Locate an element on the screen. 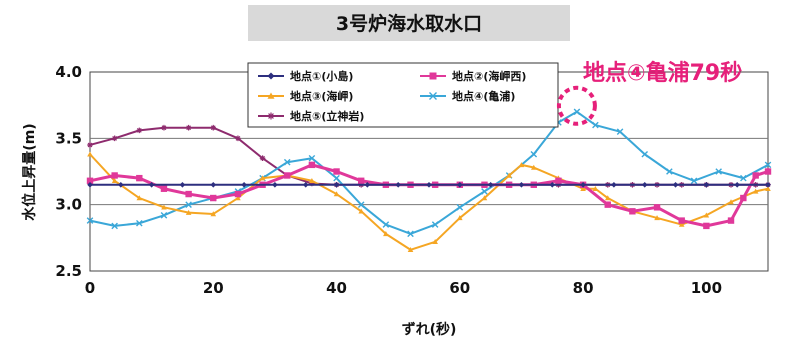 The width and height of the screenshot is (804, 341). legend-item: 地点①(小島) is located at coordinates (305, 76).